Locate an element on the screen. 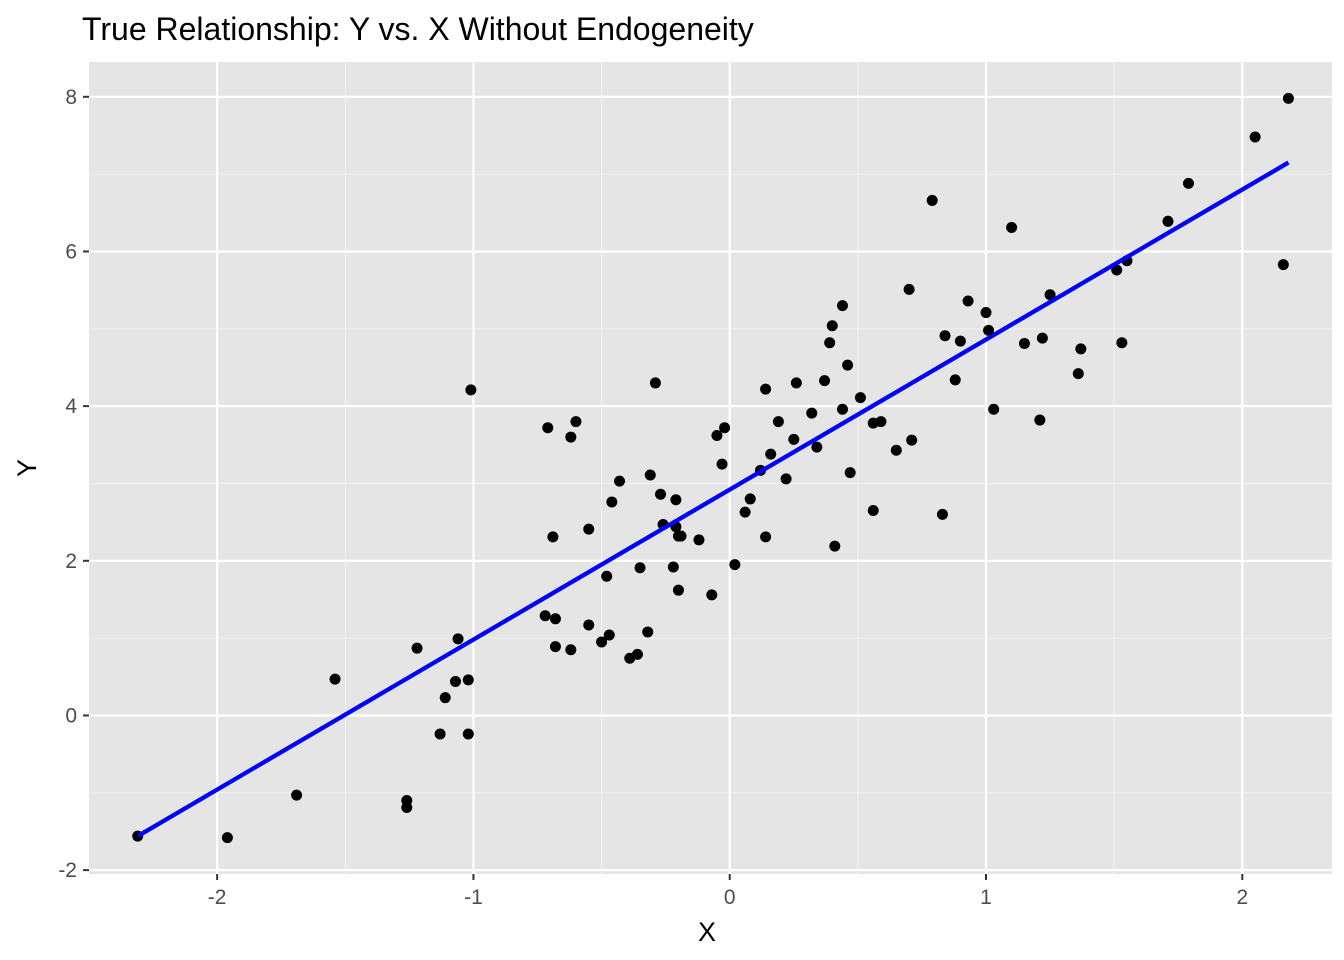  y-tick-label: 4 is located at coordinates (71, 406).